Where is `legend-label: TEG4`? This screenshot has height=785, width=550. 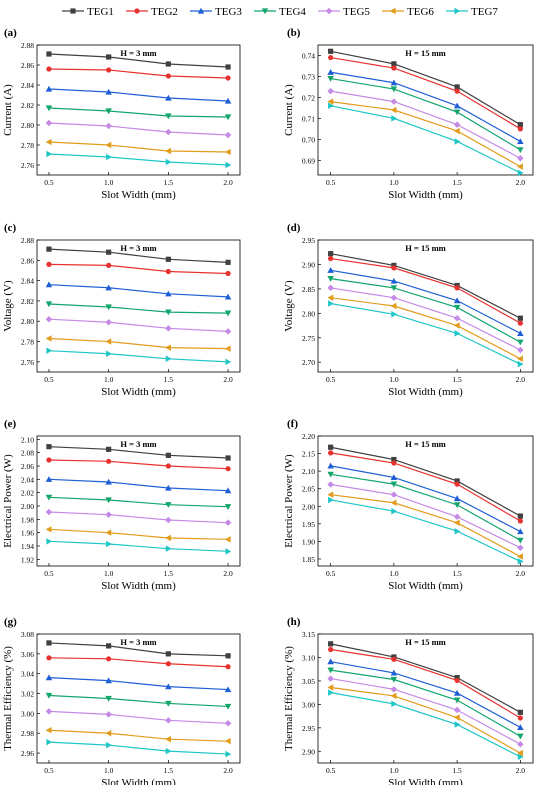 legend-label: TEG4 is located at coordinates (292, 12).